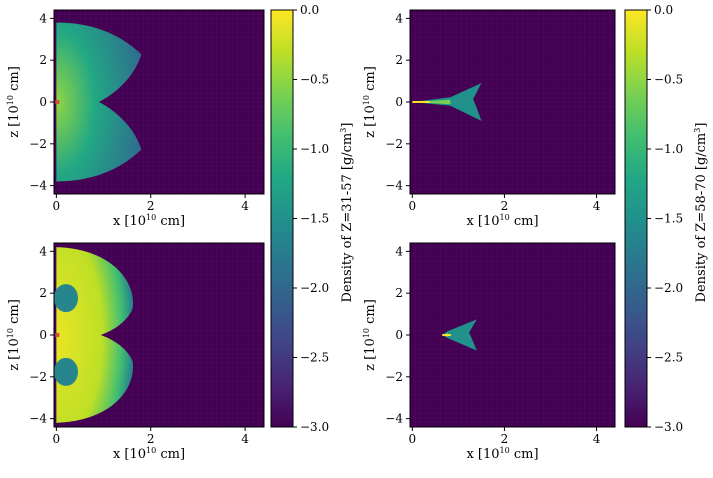 The height and width of the screenshot is (478, 713). What do you see at coordinates (66, 298) in the screenshot?
I see `cavity-upper` at bounding box center [66, 298].